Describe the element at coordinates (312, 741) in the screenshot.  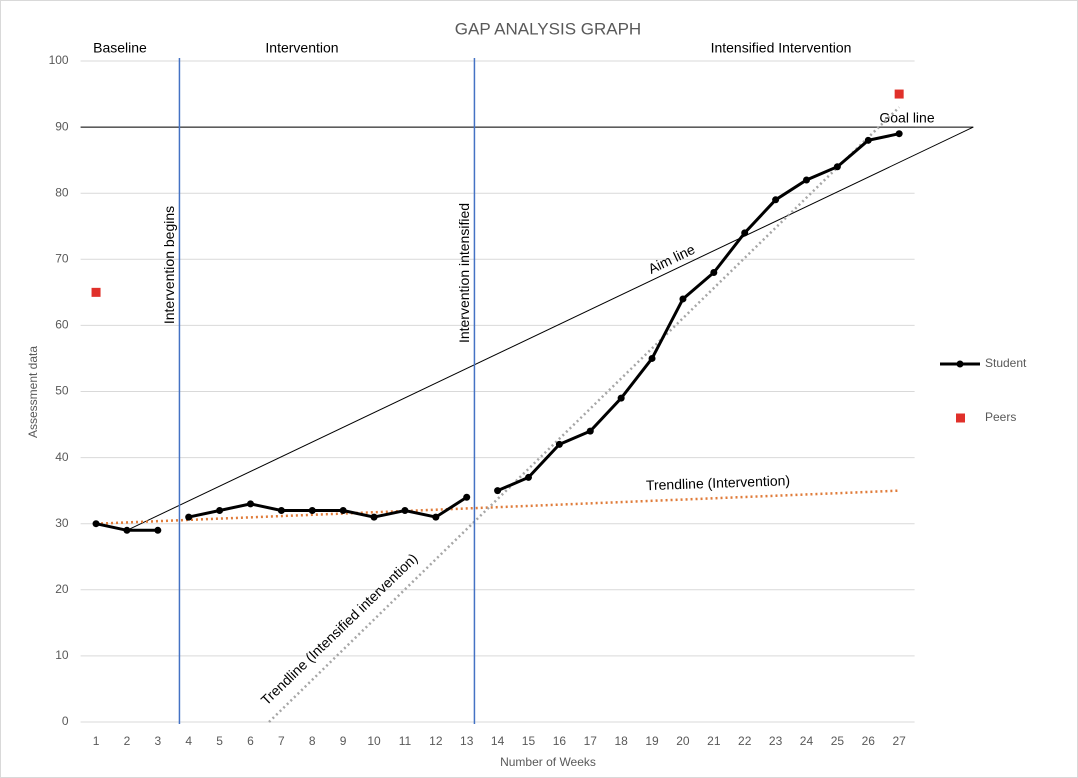
I see `x-tick-label: 8` at that location.